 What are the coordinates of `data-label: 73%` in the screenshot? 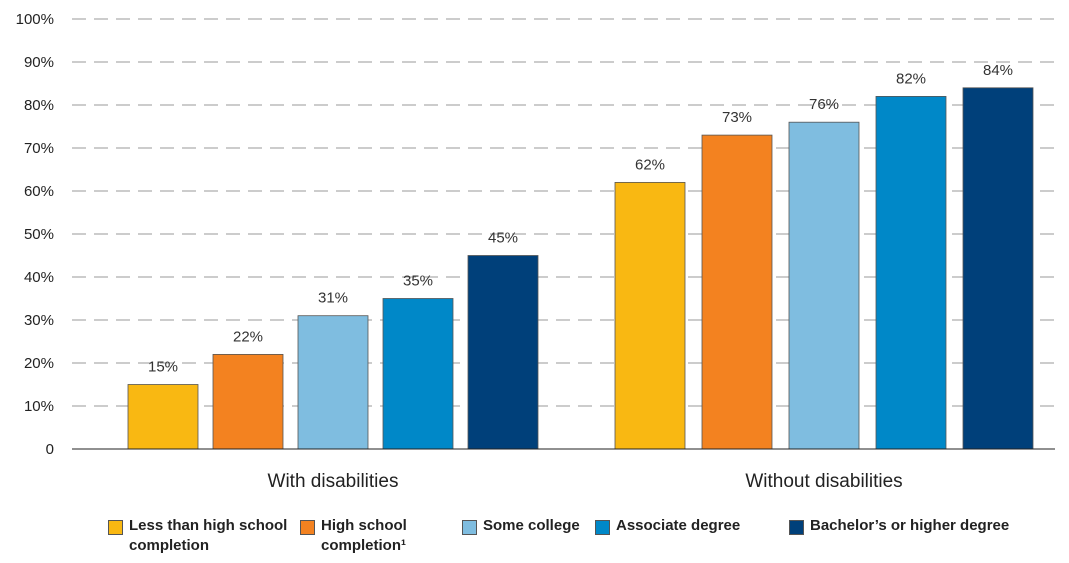 It's located at (737, 117).